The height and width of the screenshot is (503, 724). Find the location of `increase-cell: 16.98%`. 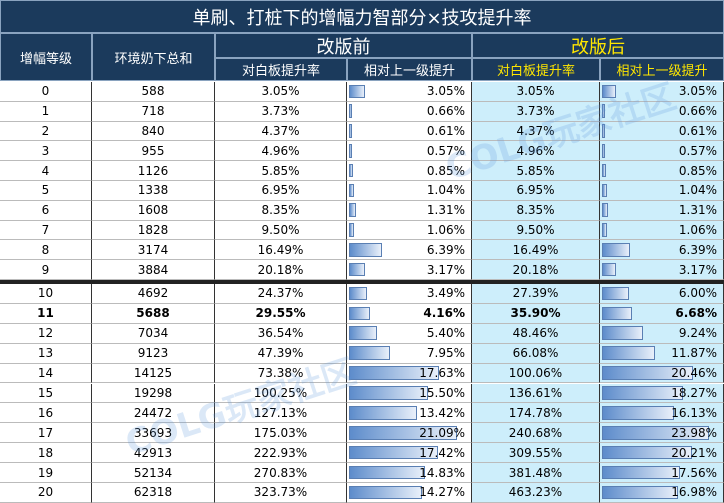

increase-cell: 16.98% is located at coordinates (662, 493).